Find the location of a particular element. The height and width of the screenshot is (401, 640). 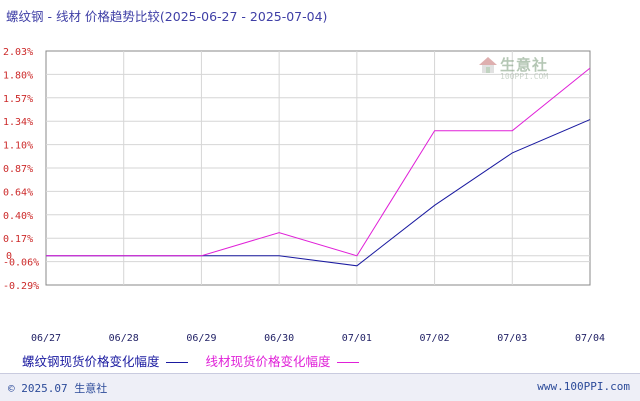

legend-swatch-wire is located at coordinates (347, 362).